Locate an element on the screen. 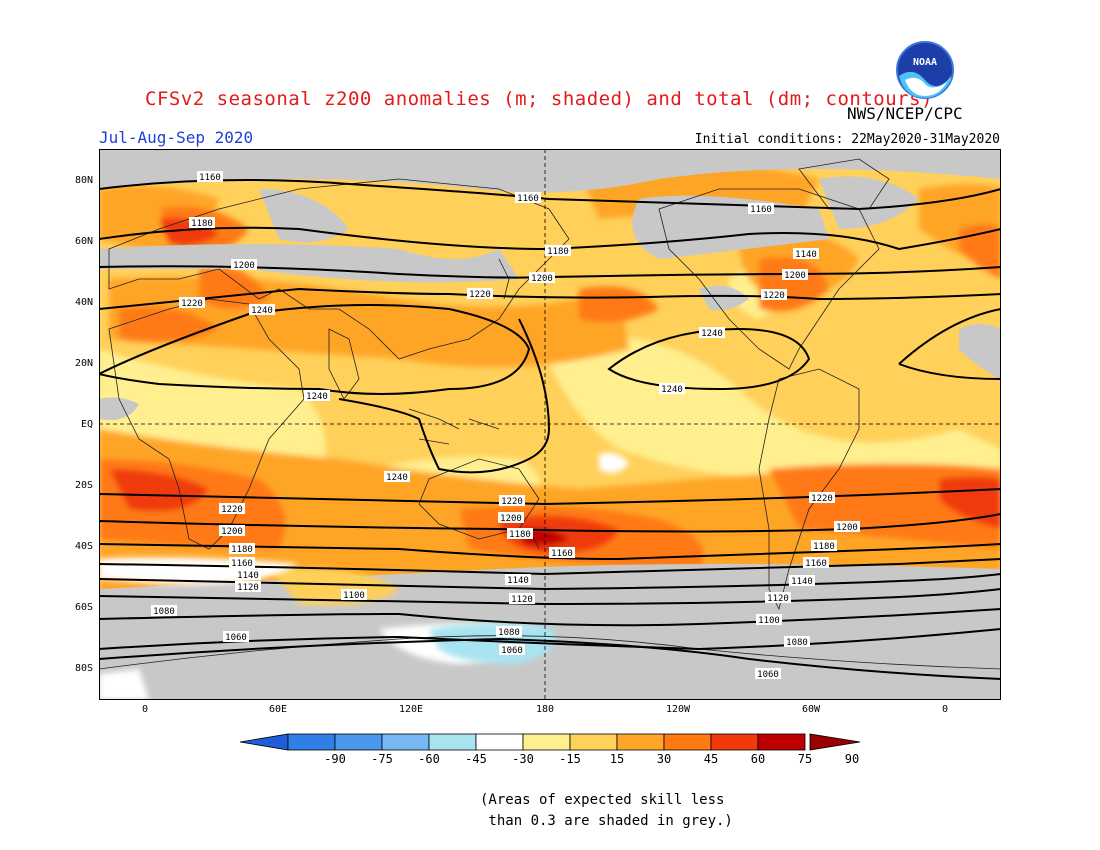 This screenshot has width=1100, height=850. contour-label-1100-a: 1100 is located at coordinates (354, 596).